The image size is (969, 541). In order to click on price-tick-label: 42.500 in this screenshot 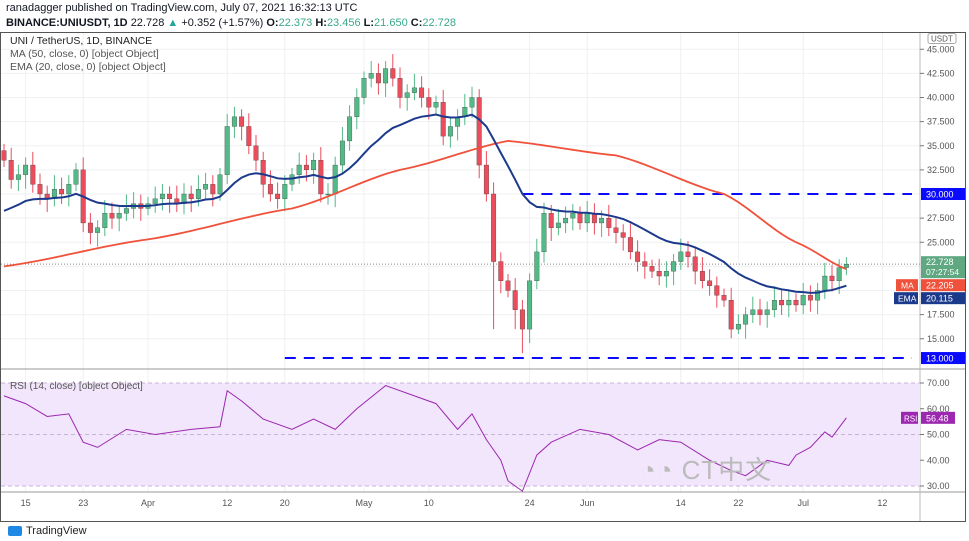, I will do `click(941, 73)`.